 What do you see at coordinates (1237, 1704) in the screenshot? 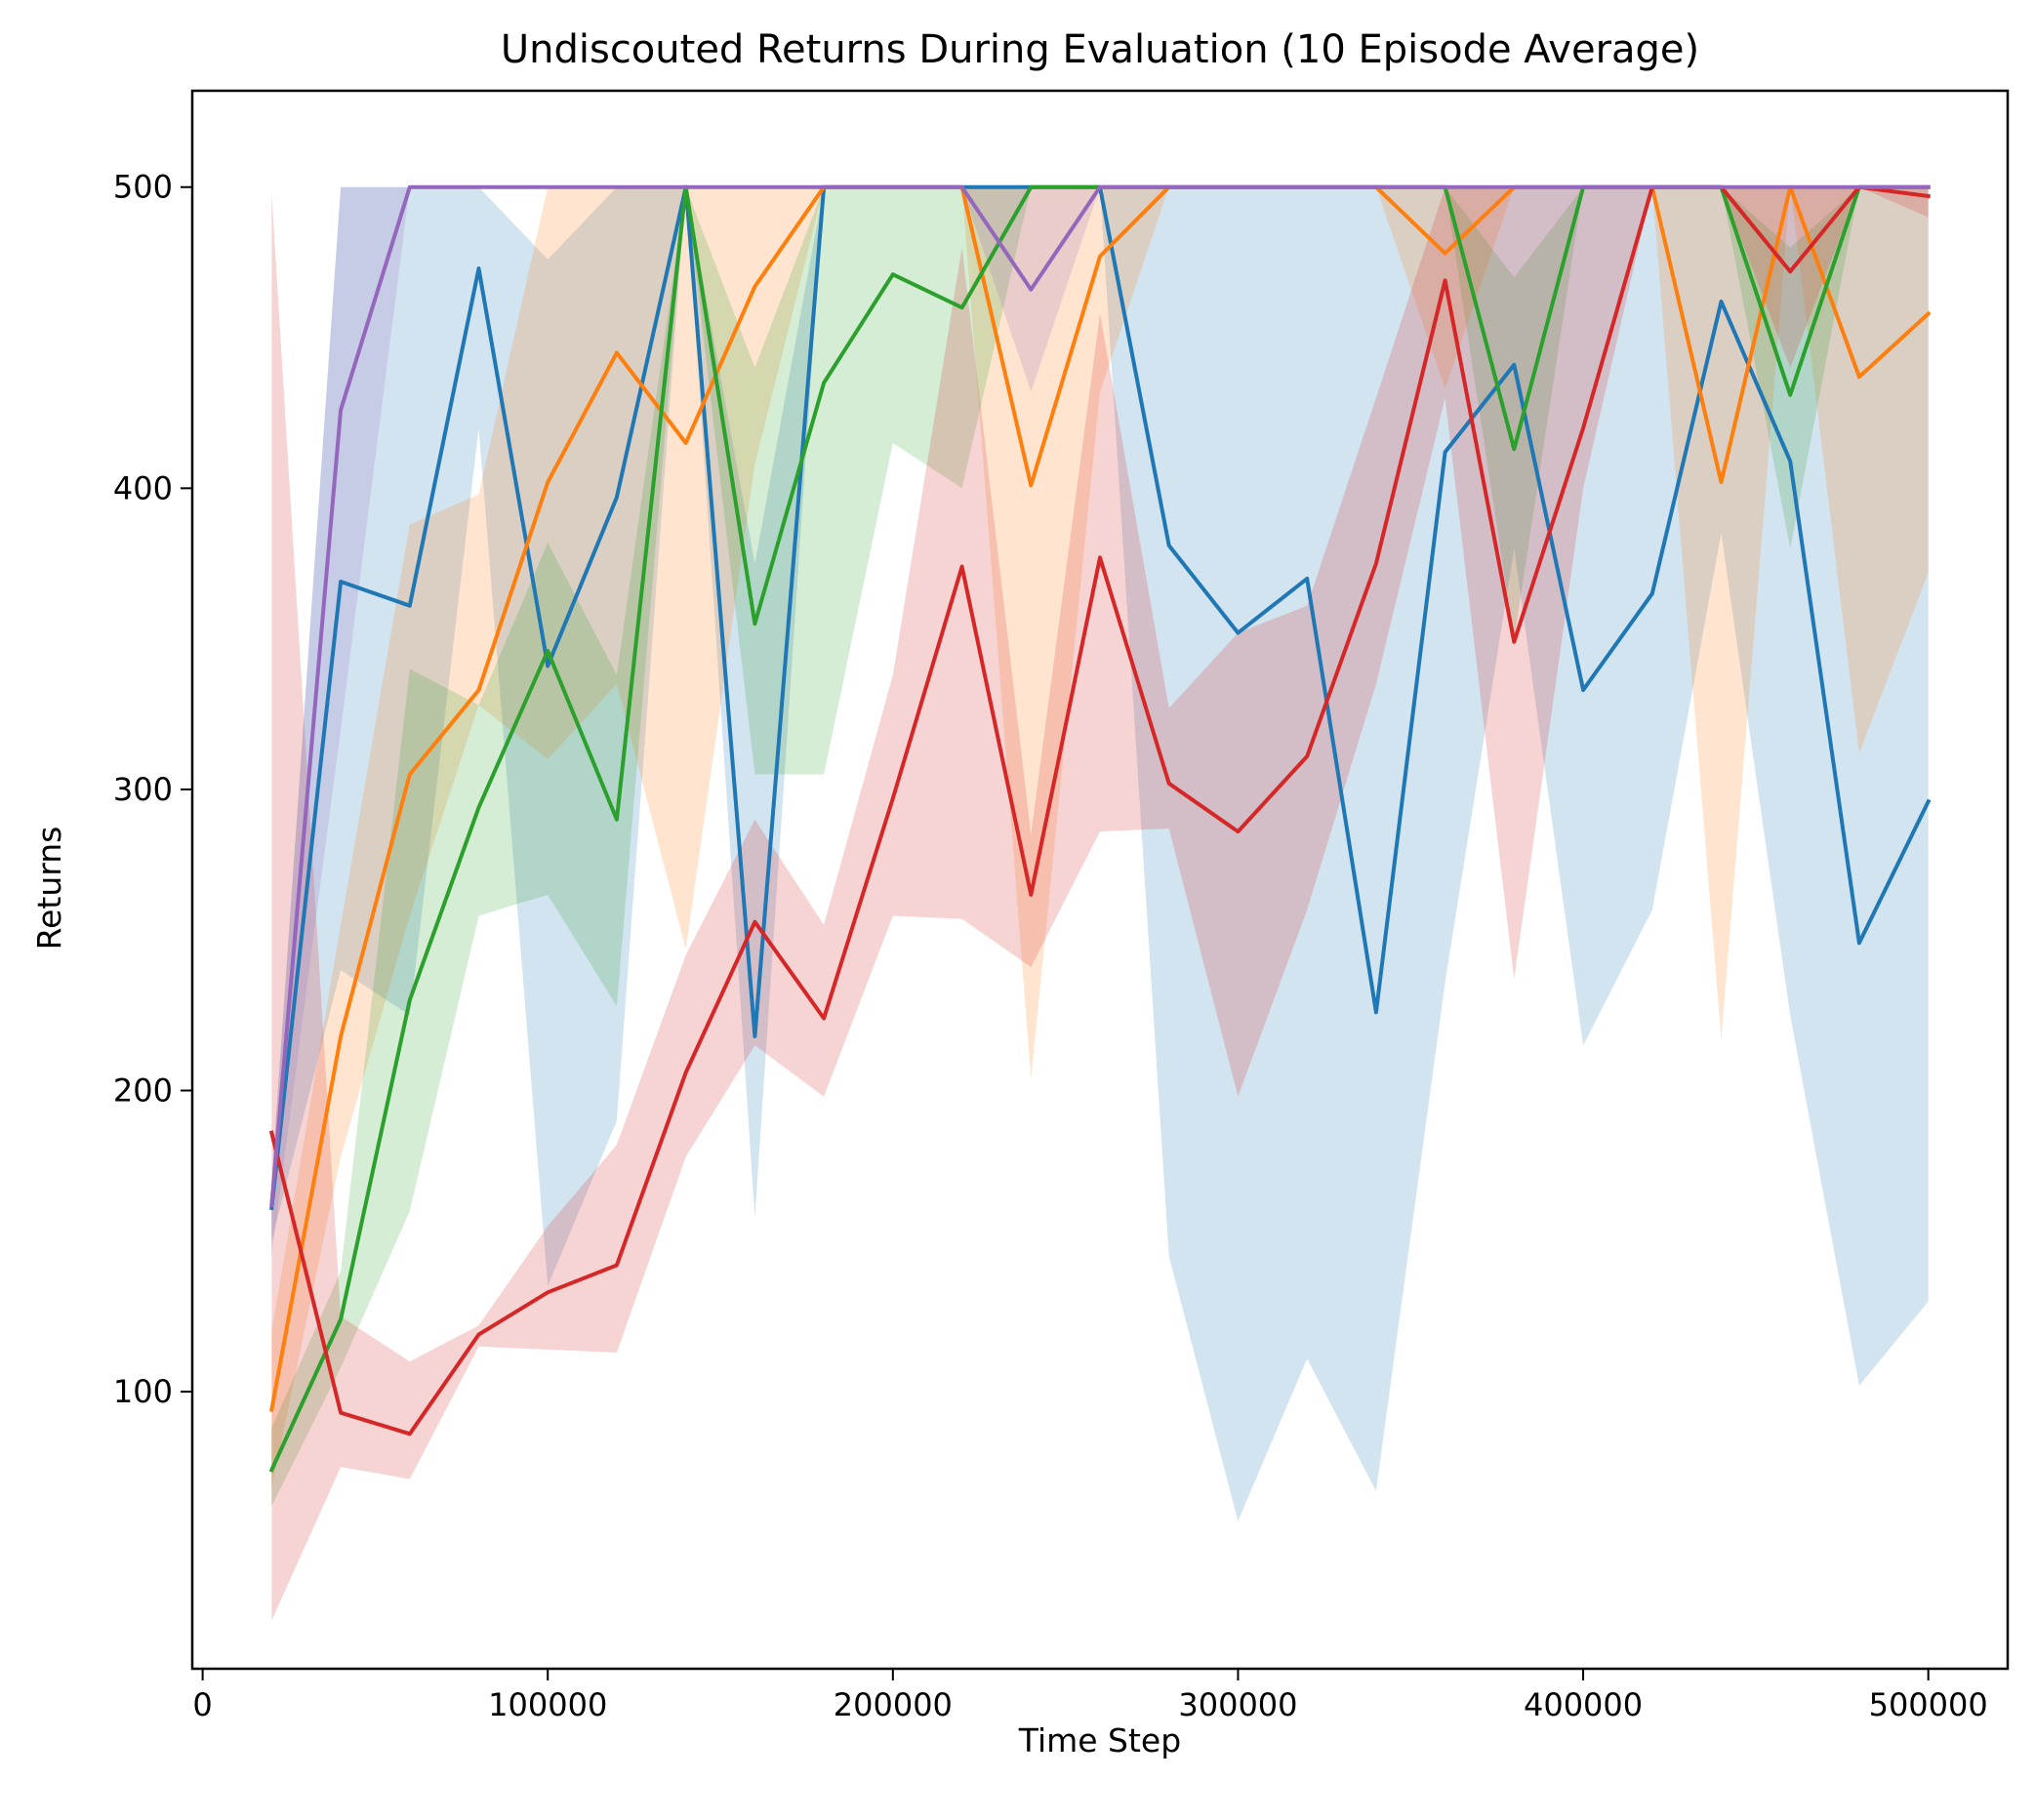
I see `x-tick-label: 300000` at bounding box center [1237, 1704].